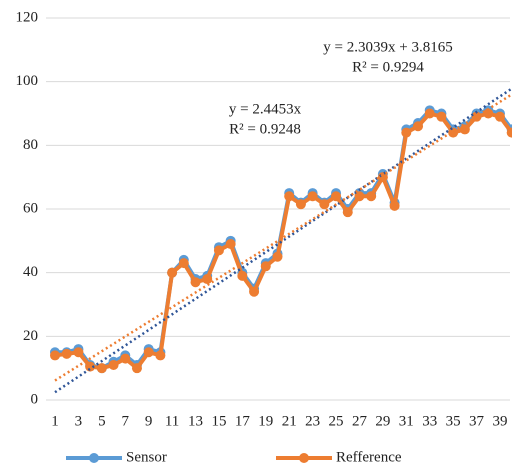  Describe the element at coordinates (218, 421) in the screenshot. I see `x-tick-label: 15` at that location.